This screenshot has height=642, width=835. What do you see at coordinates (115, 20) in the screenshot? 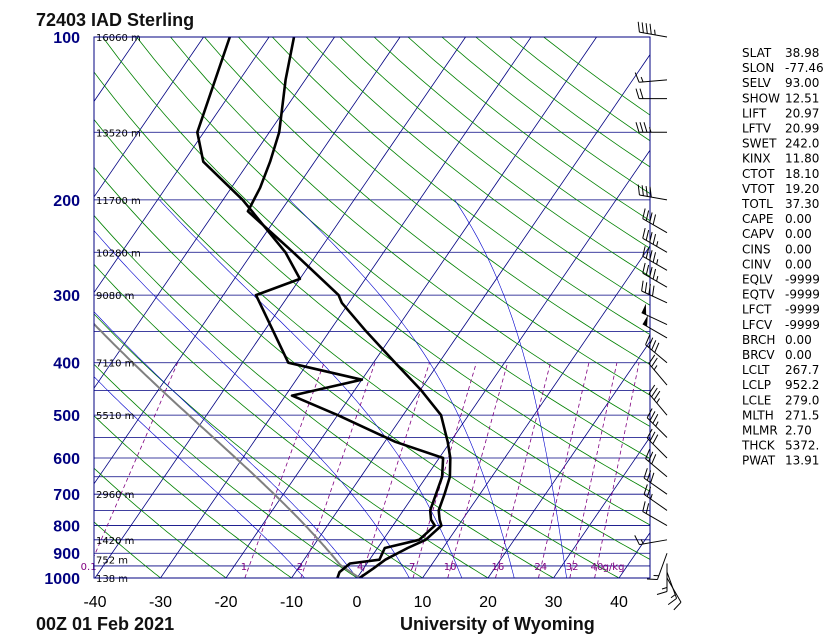
I see `chart-title: 72403 IAD Sterling` at bounding box center [115, 20].